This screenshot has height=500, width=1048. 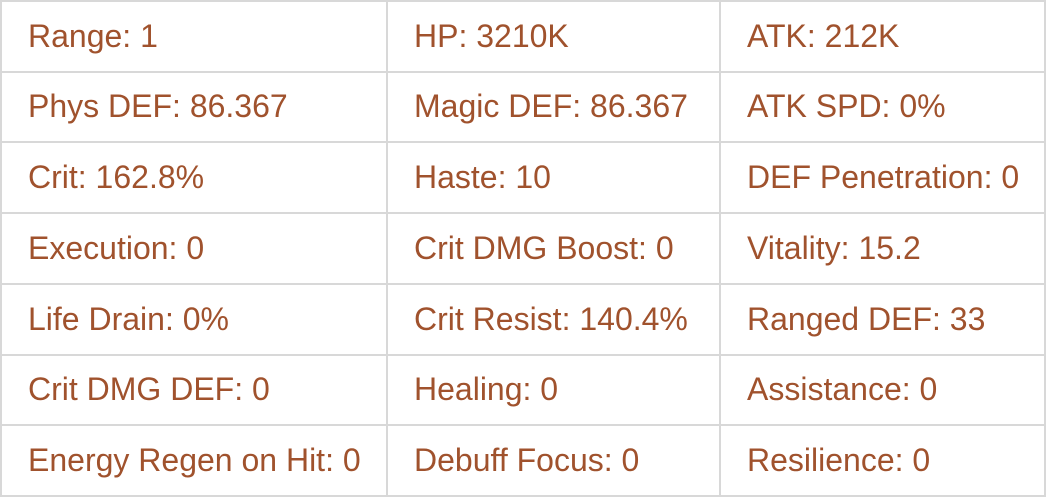 I want to click on stat-cell-haste: Haste: 10, so click(x=553, y=178).